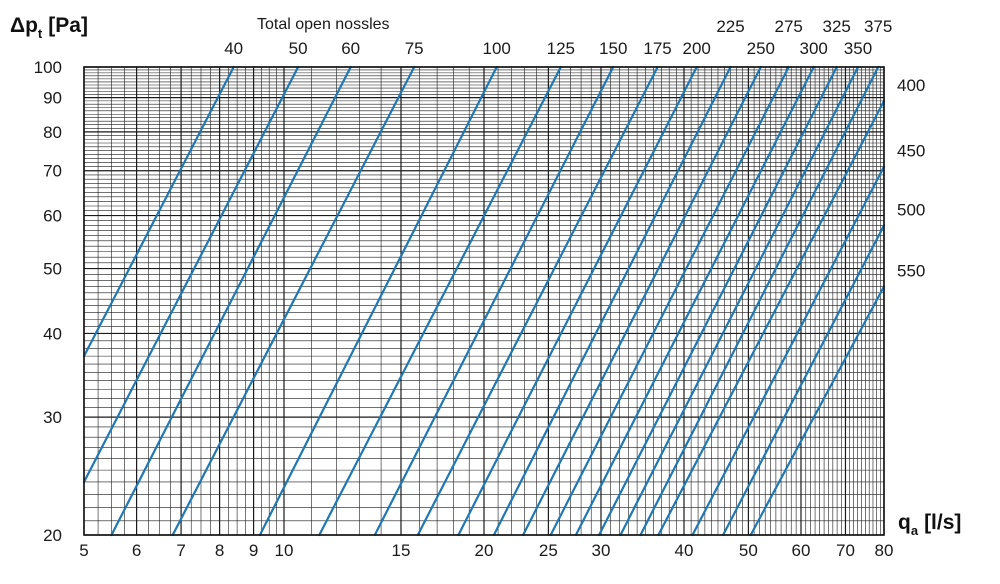  I want to click on series-label-top: 50, so click(298, 48).